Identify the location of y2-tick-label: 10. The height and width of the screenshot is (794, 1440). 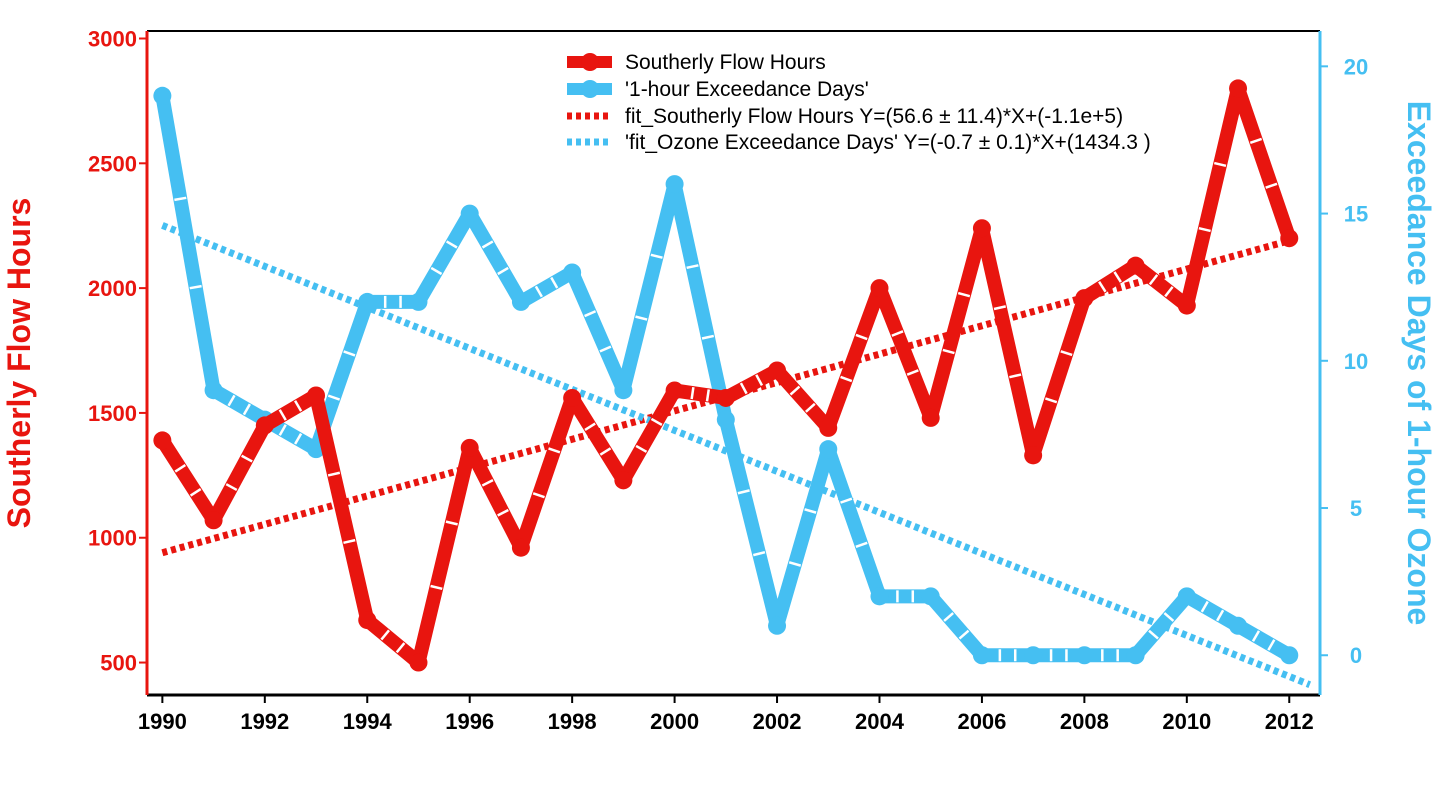
(1356, 361).